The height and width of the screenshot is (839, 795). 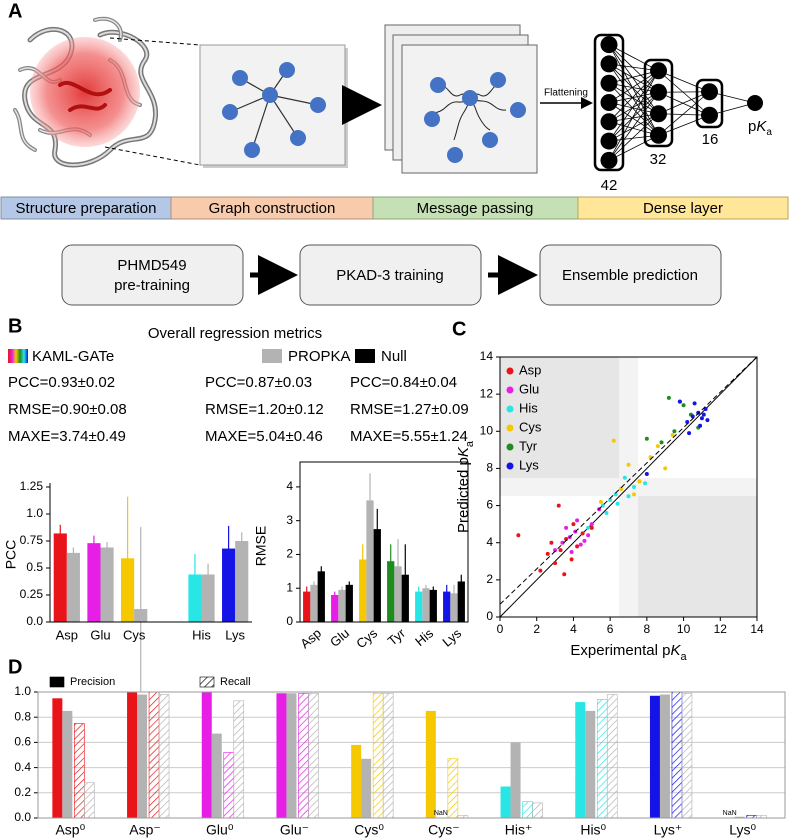 What do you see at coordinates (683, 208) in the screenshot?
I see `stage-label: Dense layer` at bounding box center [683, 208].